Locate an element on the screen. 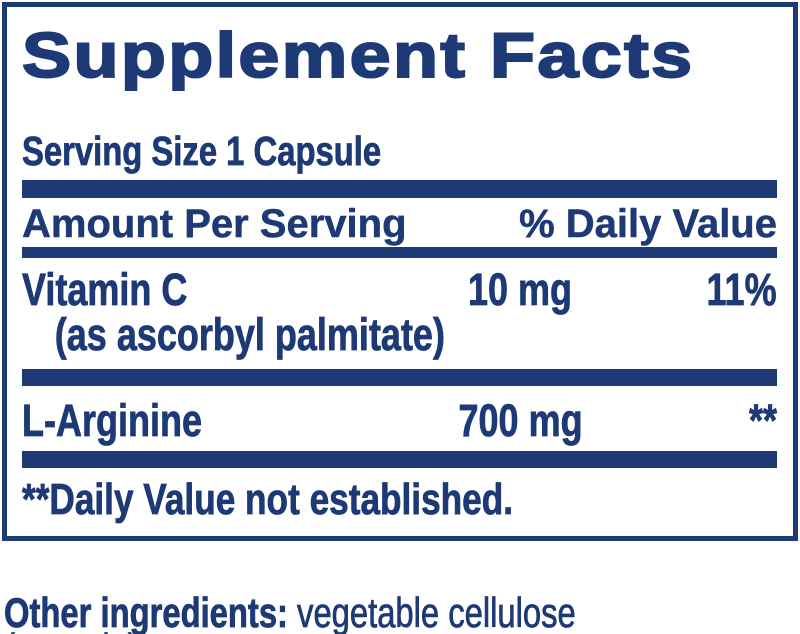 Image resolution: width=800 pixels, height=634 pixels. ingredient-amount: 700 mg is located at coordinates (520, 420).